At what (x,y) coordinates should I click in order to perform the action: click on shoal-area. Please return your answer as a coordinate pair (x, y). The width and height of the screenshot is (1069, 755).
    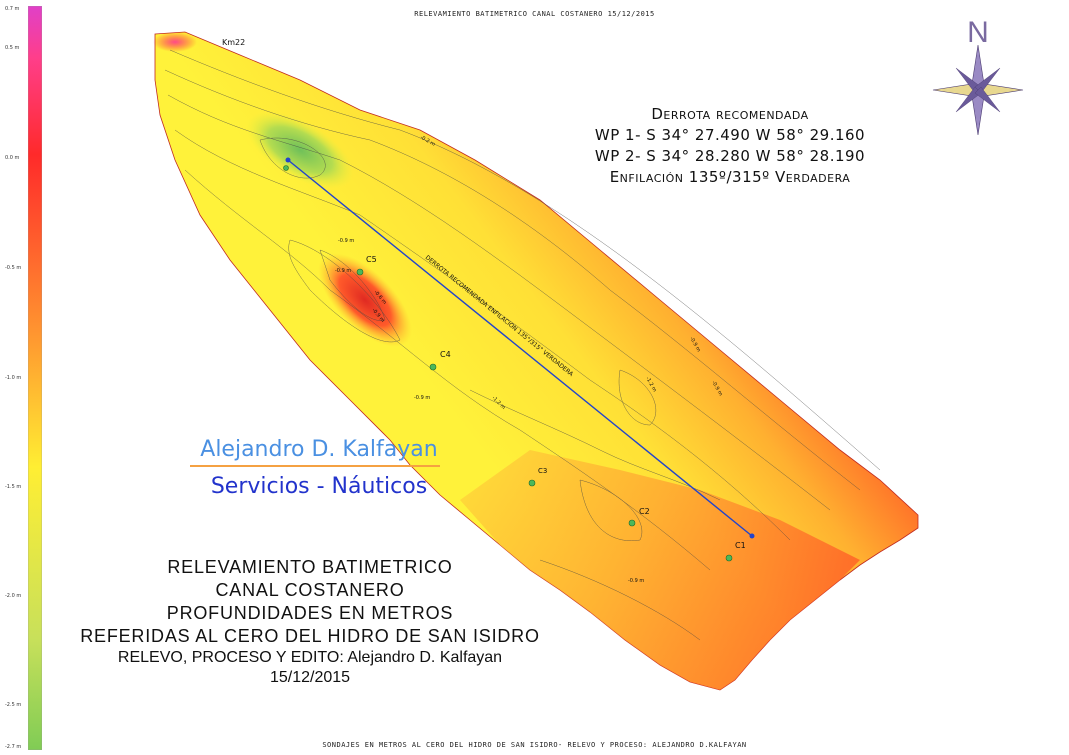
    Looking at the image, I should click on (365, 300).